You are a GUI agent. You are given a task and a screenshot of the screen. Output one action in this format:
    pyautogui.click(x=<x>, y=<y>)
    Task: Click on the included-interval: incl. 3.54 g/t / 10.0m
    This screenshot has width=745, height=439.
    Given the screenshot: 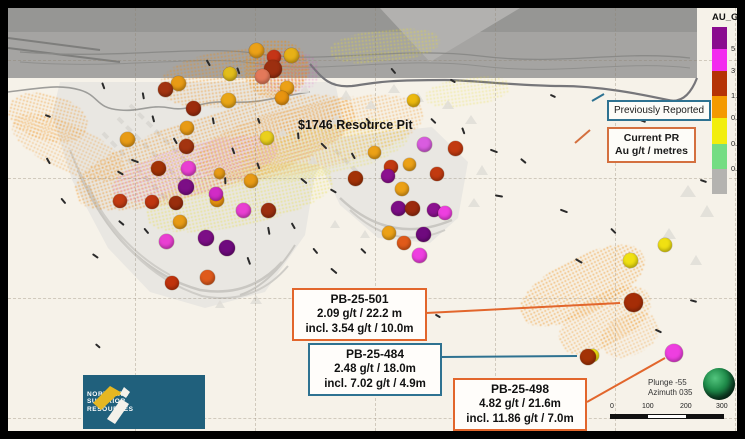 What is the action you would take?
    pyautogui.click(x=359, y=329)
    